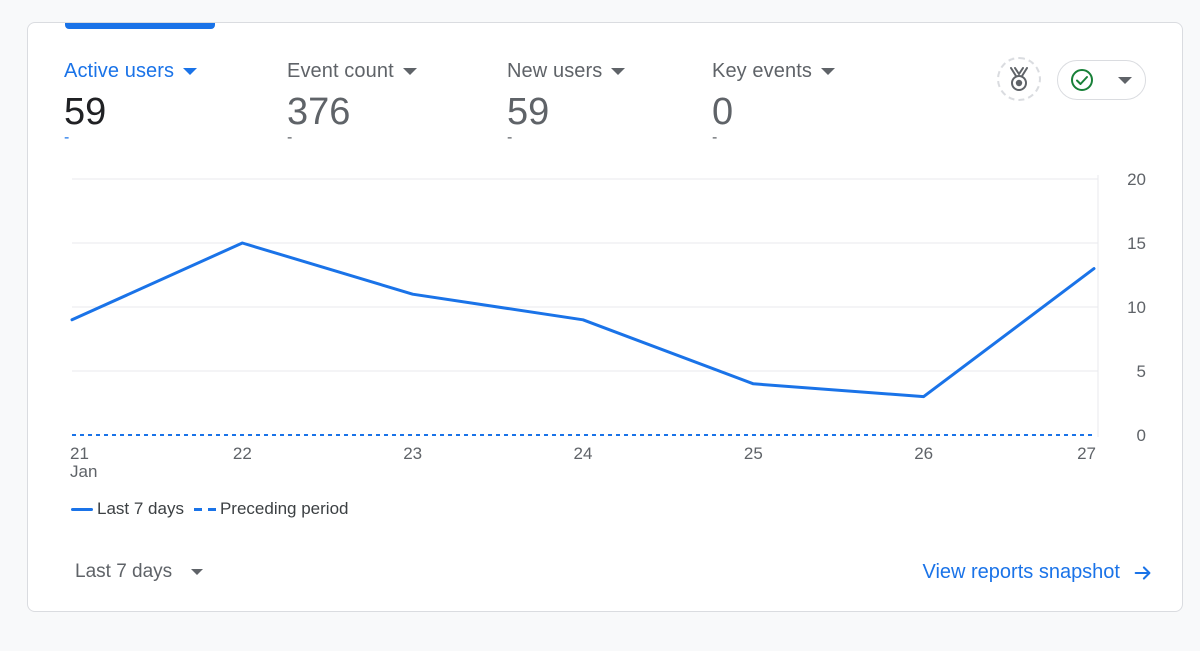 This screenshot has height=651, width=1200. I want to click on legend-dashed-swatch, so click(204, 509).